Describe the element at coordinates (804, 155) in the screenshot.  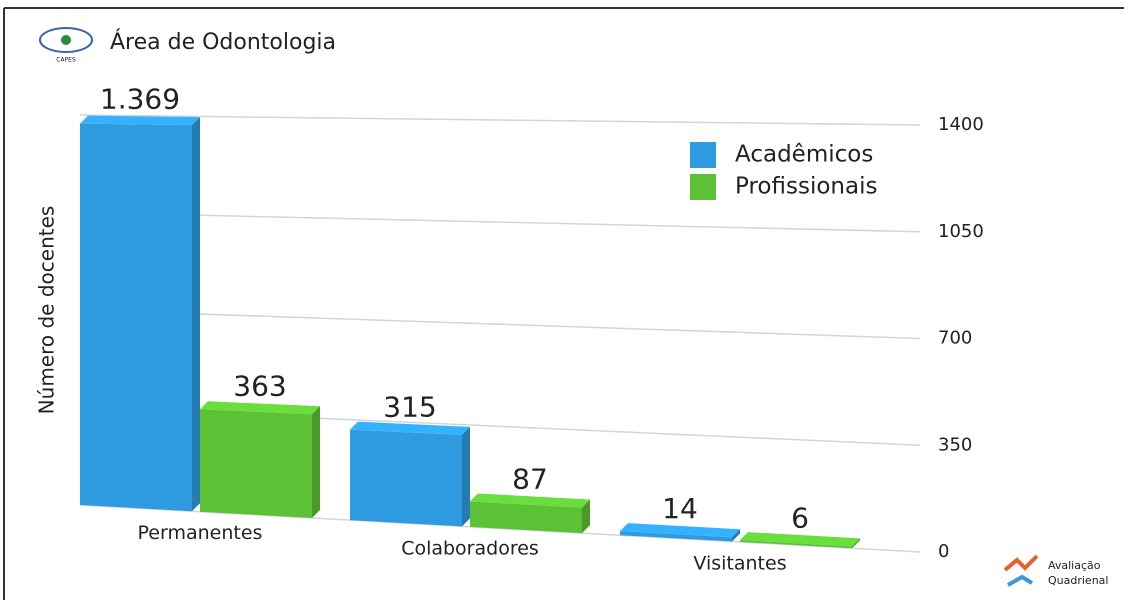
I see `legend-label: Acadêmicos` at that location.